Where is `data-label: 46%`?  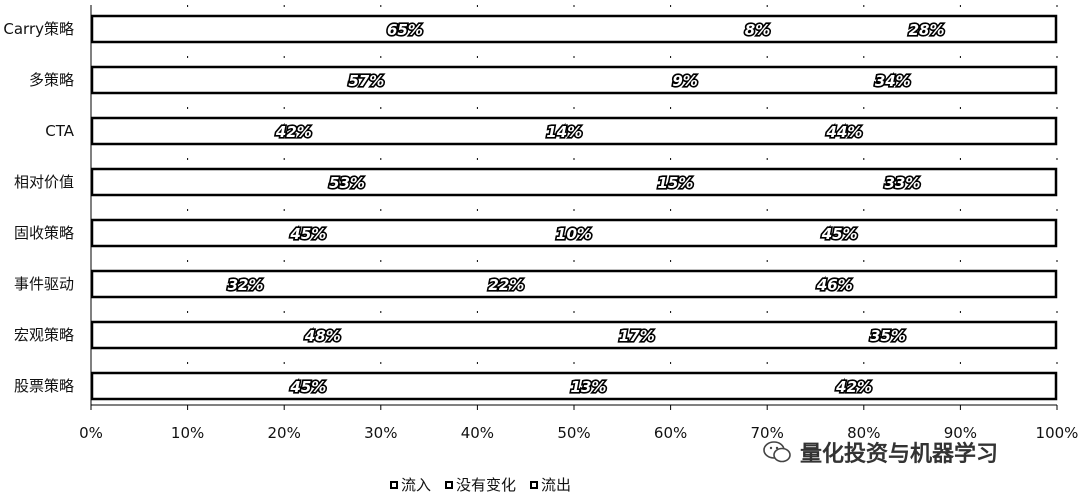 data-label: 46% is located at coordinates (834, 285).